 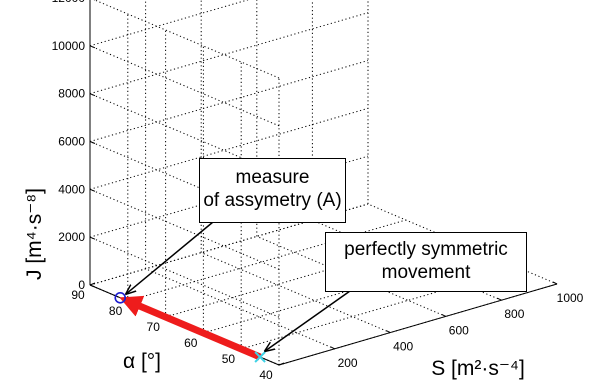 I want to click on marker-cross-stroke, so click(x=260, y=357).